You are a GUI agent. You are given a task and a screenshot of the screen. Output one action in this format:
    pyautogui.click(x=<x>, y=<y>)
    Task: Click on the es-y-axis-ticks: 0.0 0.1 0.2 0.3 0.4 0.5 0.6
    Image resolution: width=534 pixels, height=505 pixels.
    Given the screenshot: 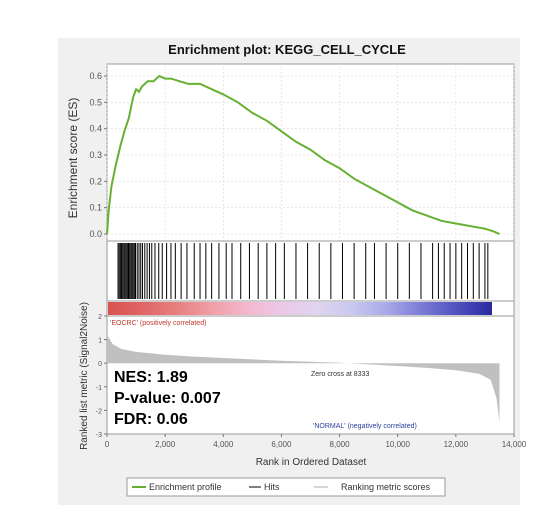 What is the action you would take?
    pyautogui.click(x=98, y=155)
    